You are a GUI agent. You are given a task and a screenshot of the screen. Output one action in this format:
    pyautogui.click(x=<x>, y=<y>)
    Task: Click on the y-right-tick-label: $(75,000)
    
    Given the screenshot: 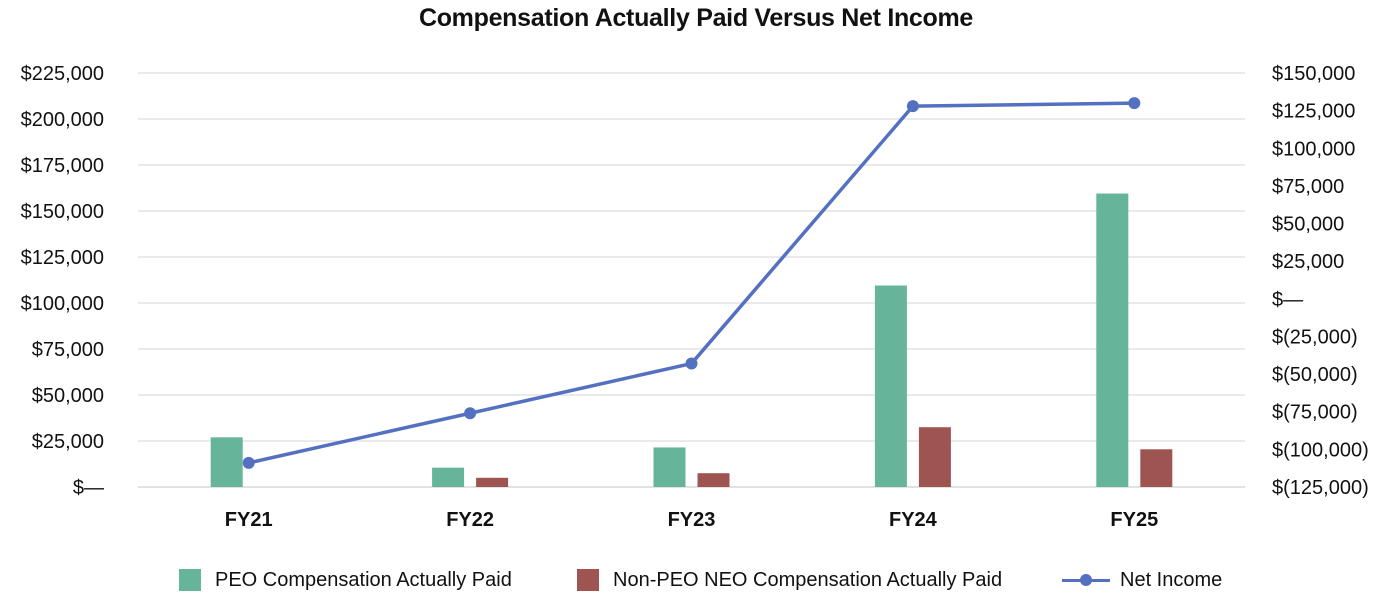 What is the action you would take?
    pyautogui.click(x=1315, y=413)
    